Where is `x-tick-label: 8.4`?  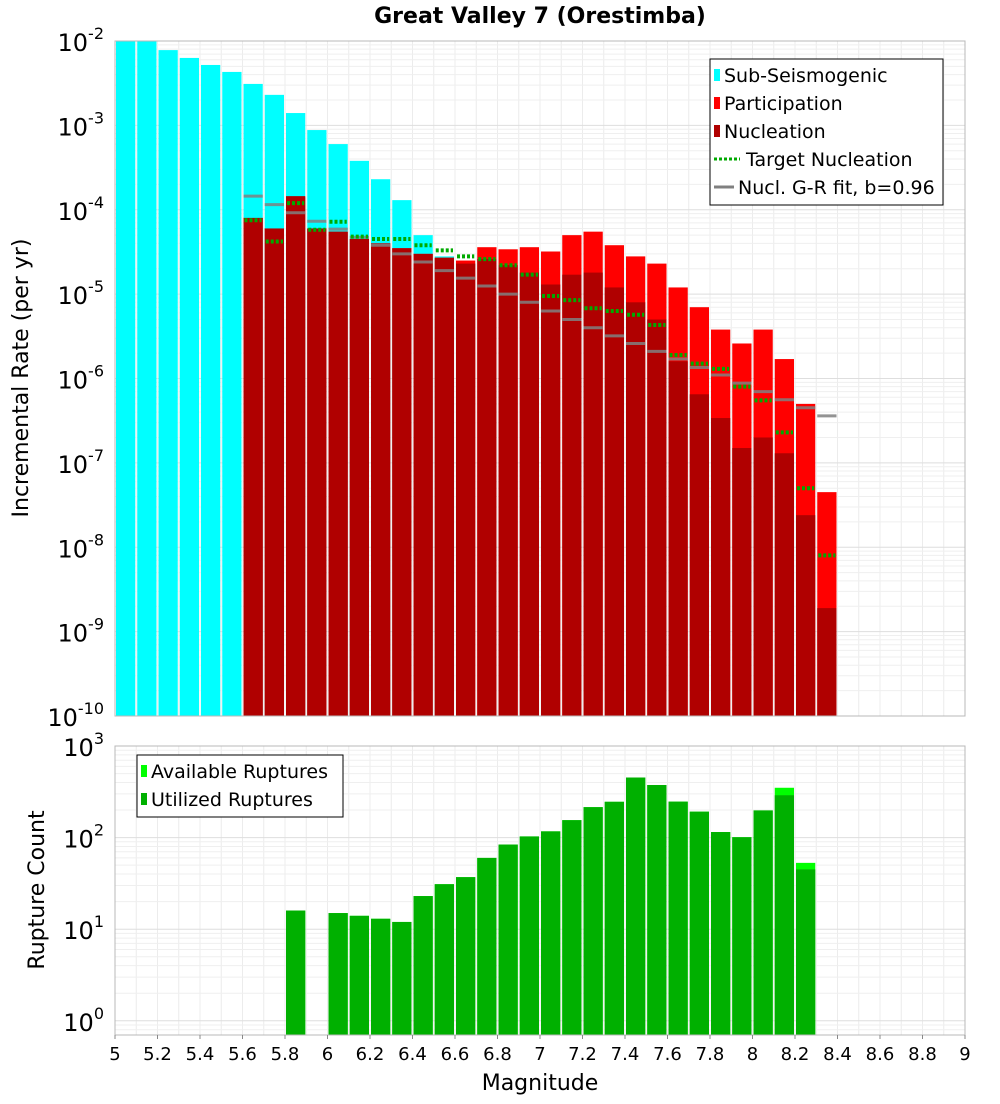 x-tick-label: 8.4 is located at coordinates (837, 1054).